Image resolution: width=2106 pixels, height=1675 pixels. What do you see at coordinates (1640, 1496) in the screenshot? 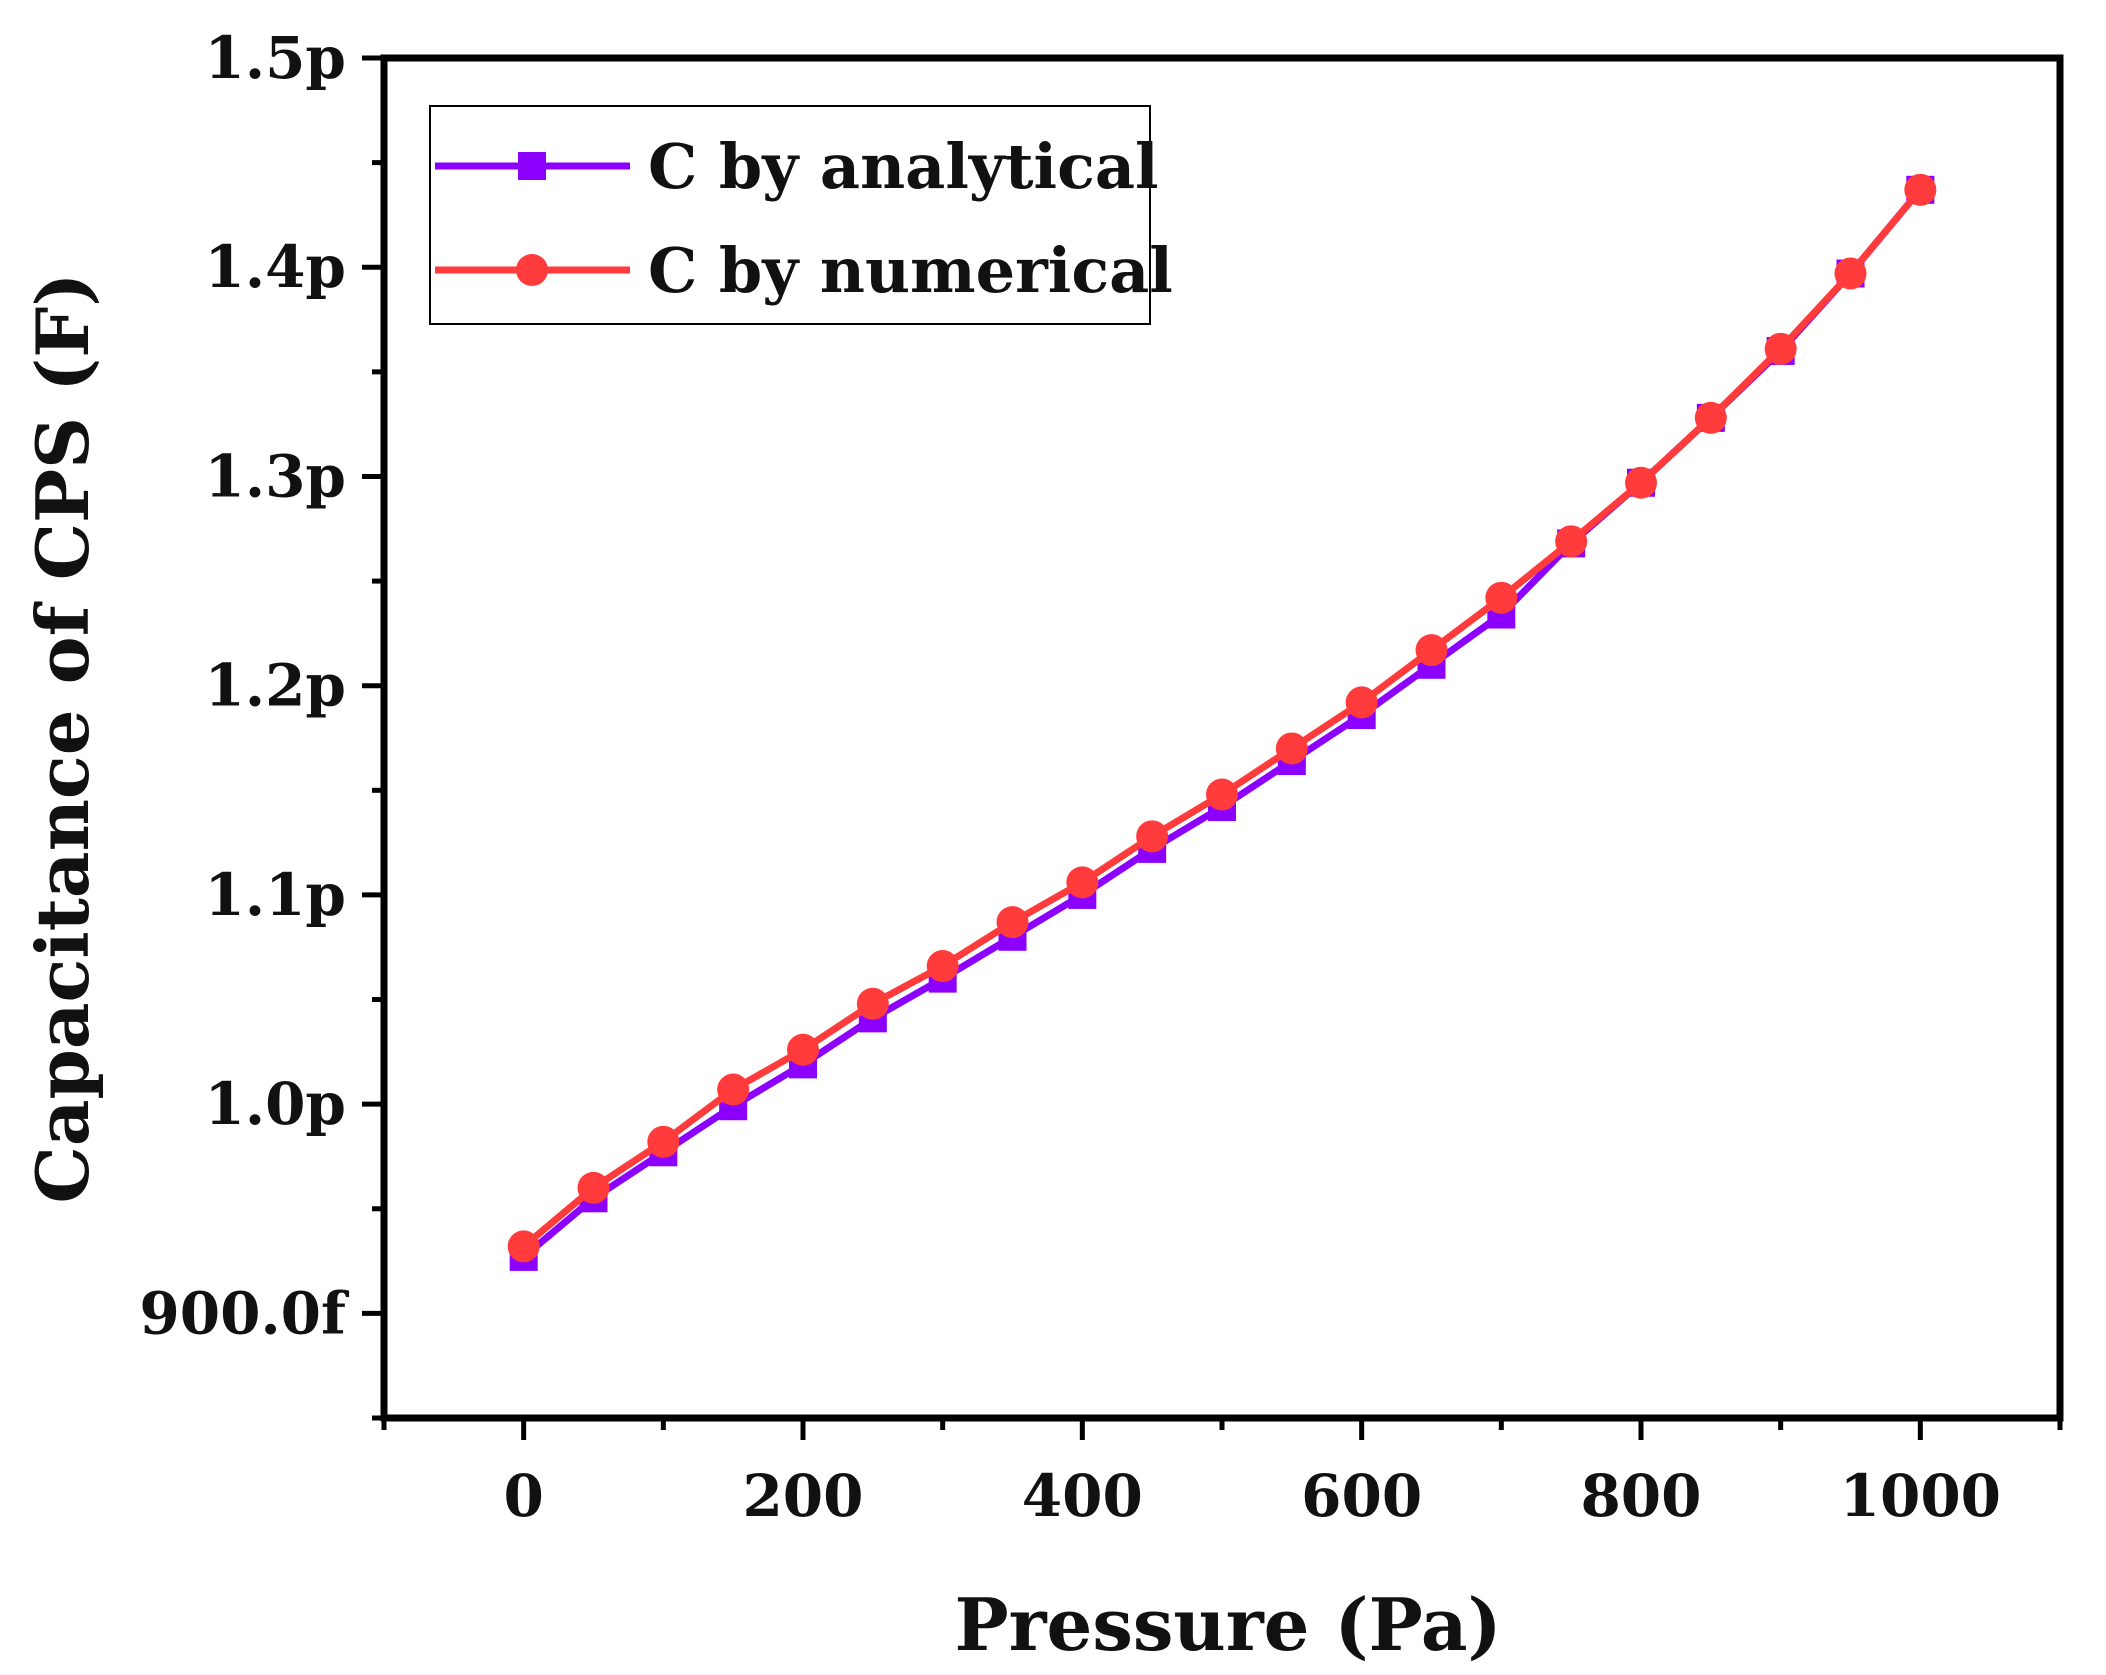
I see `x-tick-label: 800` at bounding box center [1640, 1496].